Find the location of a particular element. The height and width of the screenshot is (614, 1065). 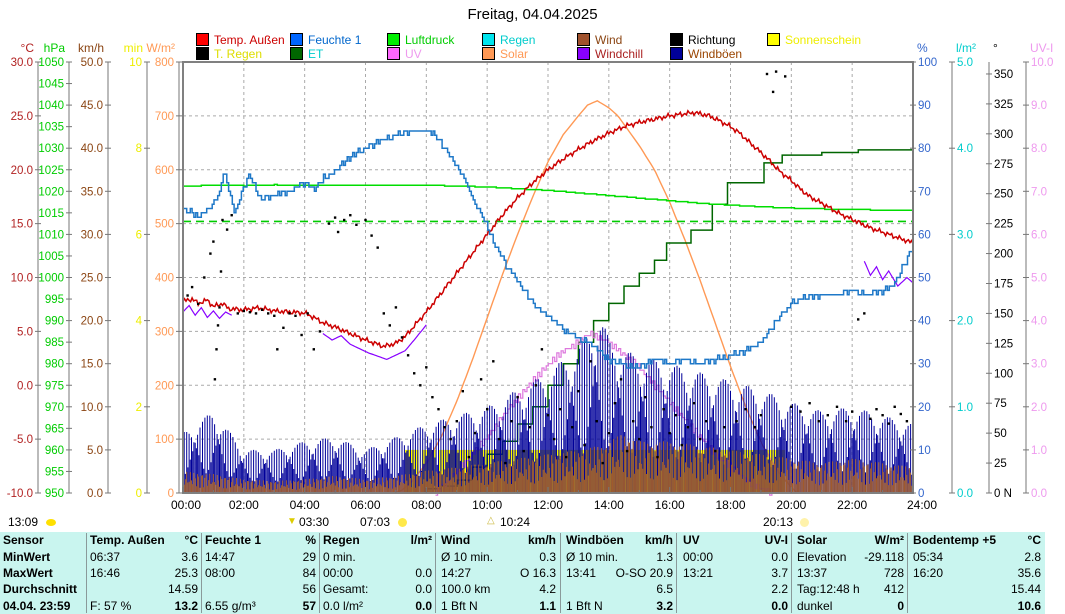

table-column-bodentemp-5: Bodentemp +5 °C 05:34 2.8 16:20 35.6 15.44 10.6 is located at coordinates (977, 573).